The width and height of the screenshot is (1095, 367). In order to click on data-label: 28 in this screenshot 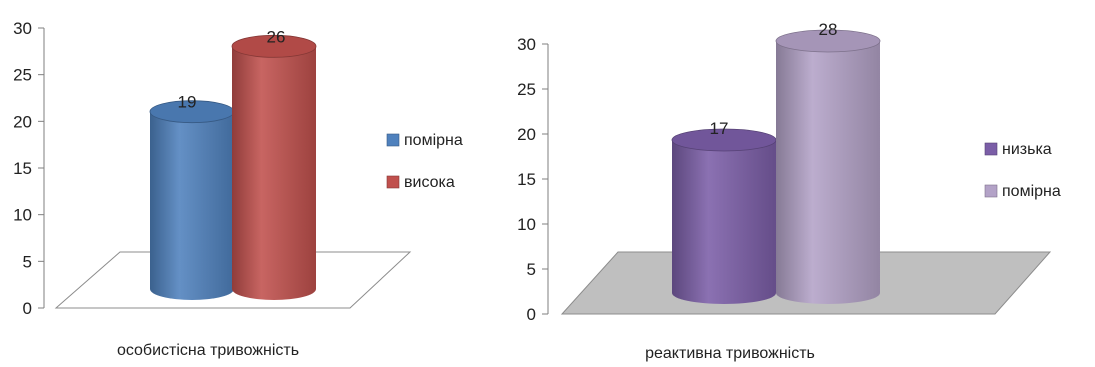, I will do `click(828, 29)`.